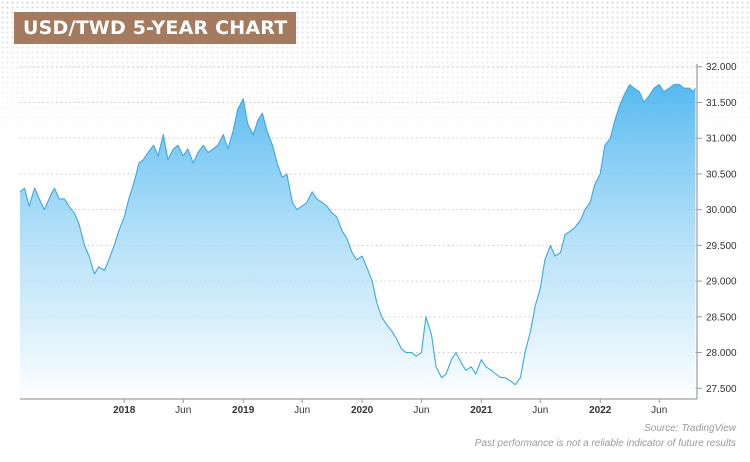 The height and width of the screenshot is (462, 750). I want to click on y-tick-label: 28.000, so click(721, 353).